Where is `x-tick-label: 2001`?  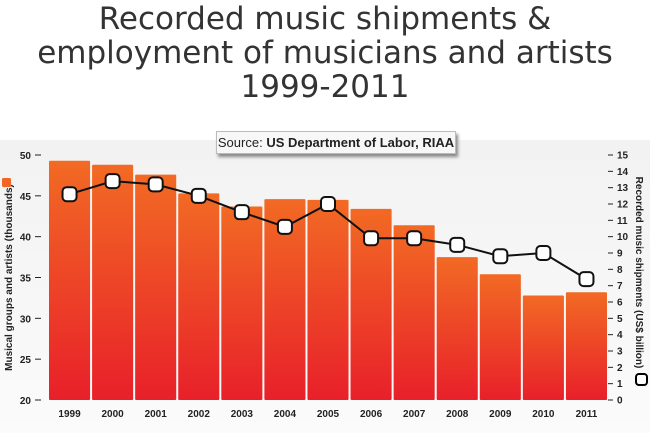 x-tick-label: 2001 is located at coordinates (156, 414).